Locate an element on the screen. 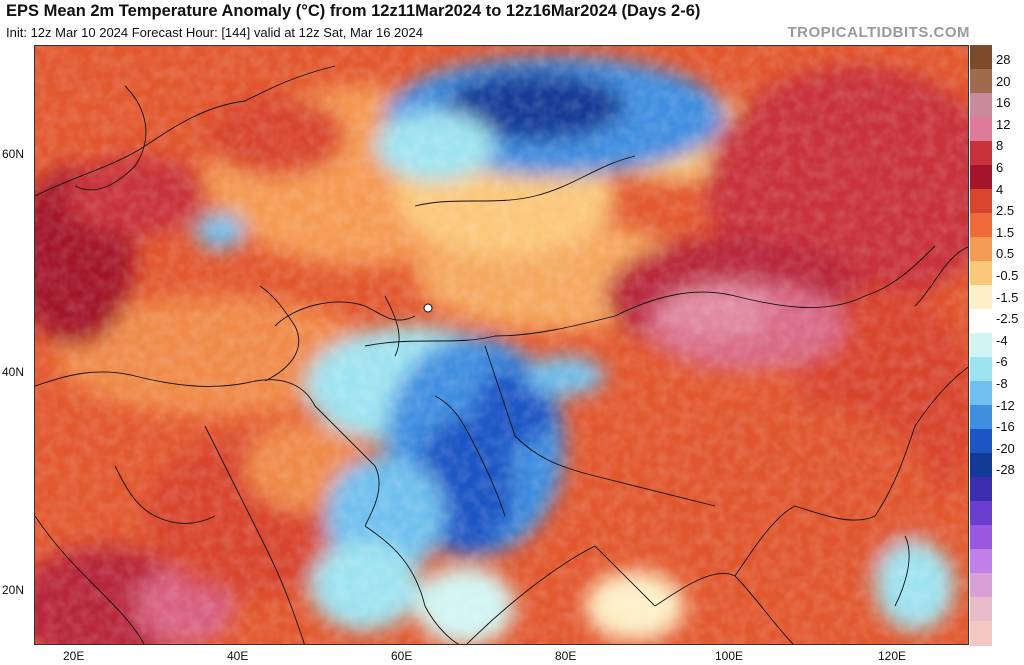  colorbar-tick-label: 1.5 is located at coordinates (1005, 232).